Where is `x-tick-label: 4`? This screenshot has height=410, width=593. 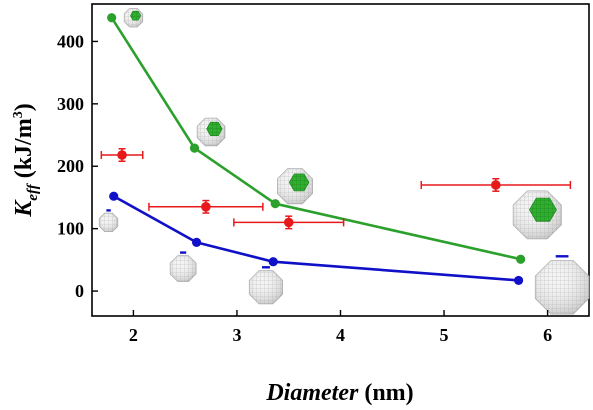 x-tick-label: 4 is located at coordinates (340, 335).